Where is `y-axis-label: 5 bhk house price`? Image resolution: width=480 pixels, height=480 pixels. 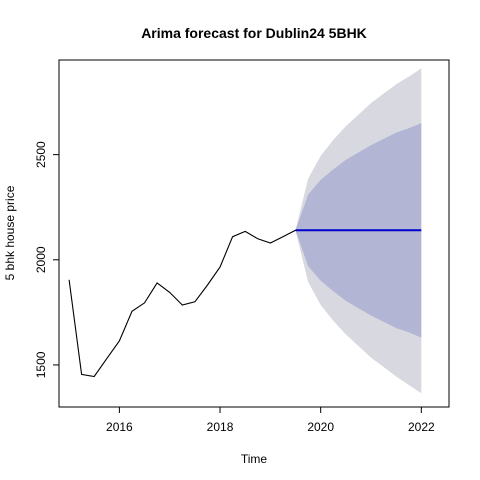
y-axis-label: 5 bhk house price is located at coordinates (10, 232).